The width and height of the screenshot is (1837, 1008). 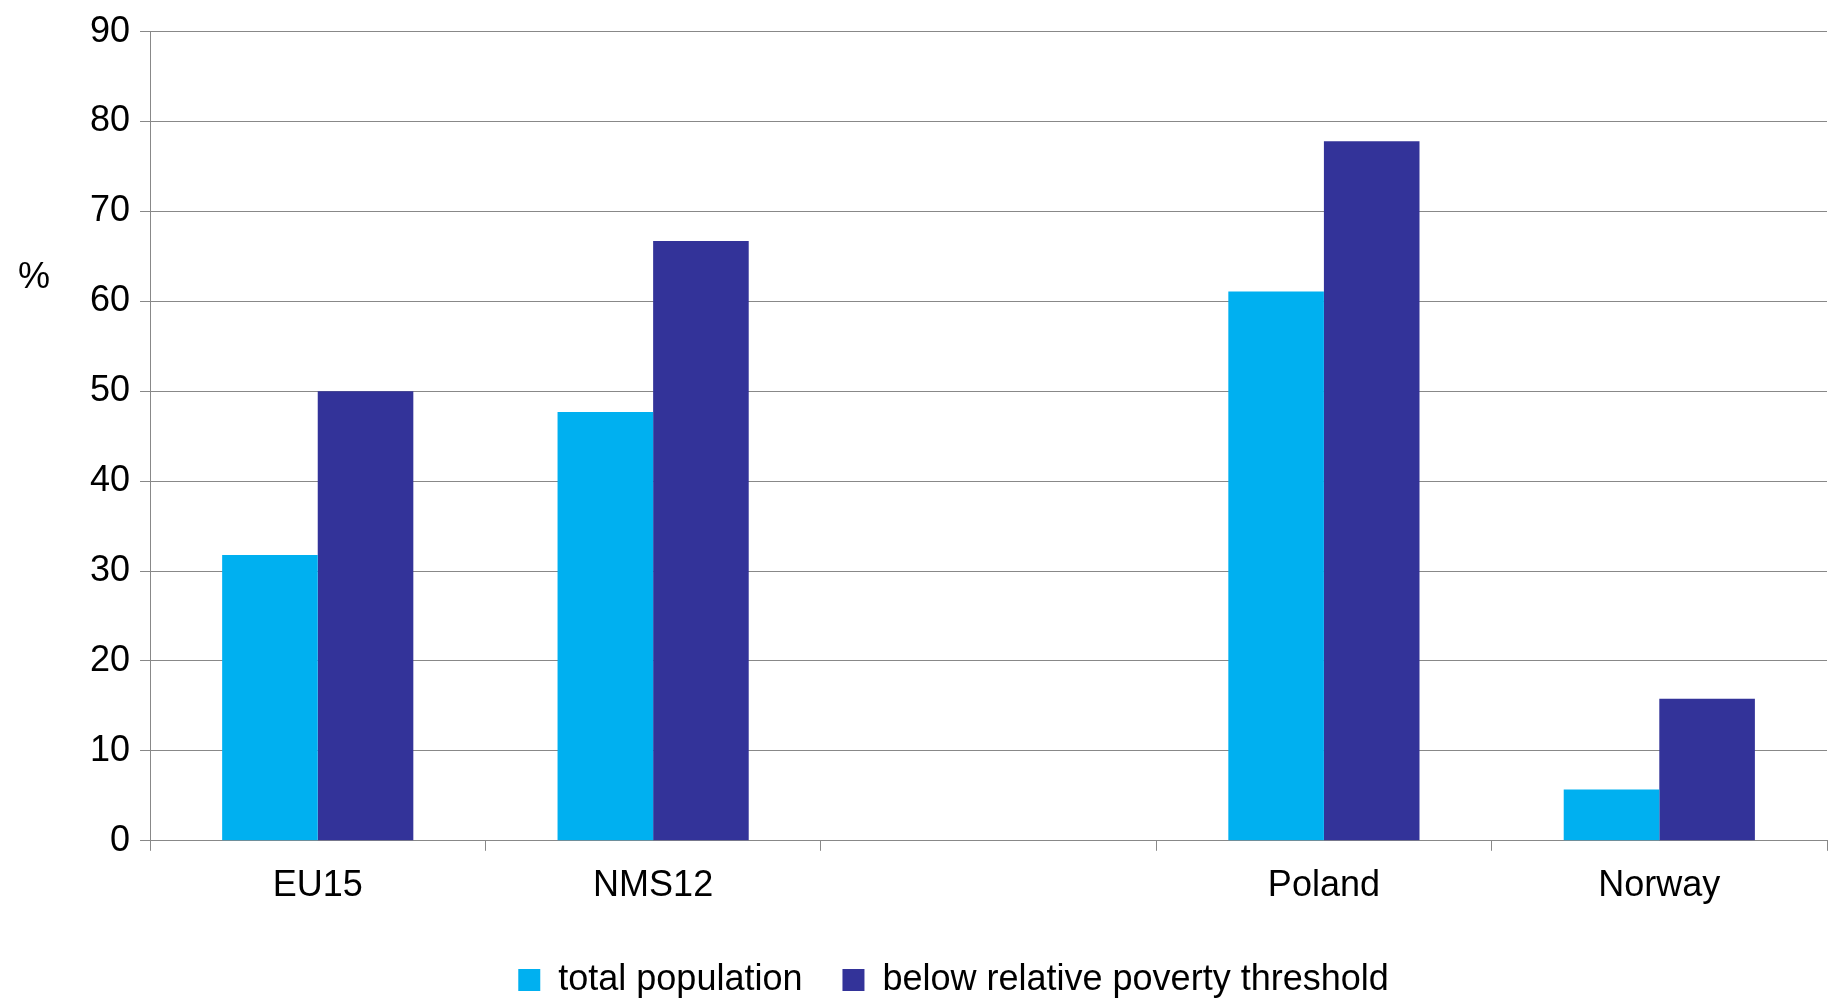 I want to click on x-tick-label: EU15, so click(x=317, y=884).